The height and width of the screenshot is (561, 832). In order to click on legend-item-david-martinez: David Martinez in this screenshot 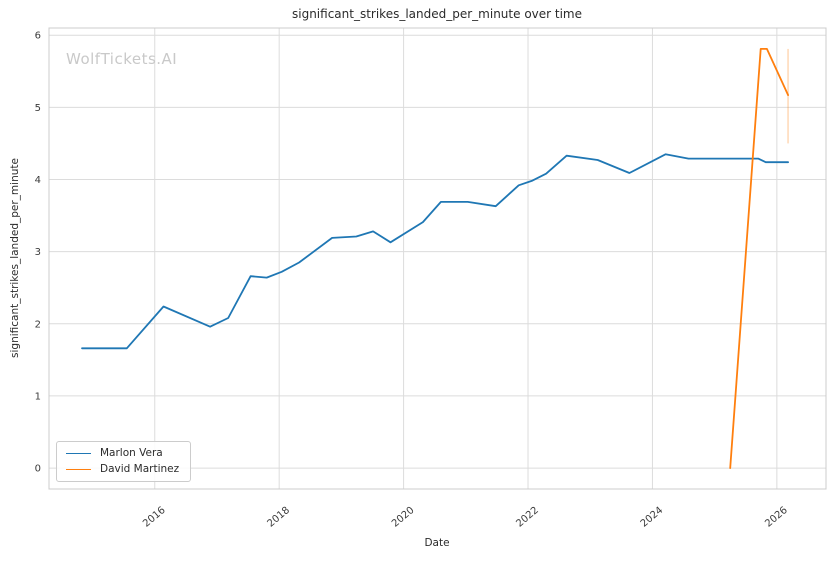, I will do `click(122, 469)`.